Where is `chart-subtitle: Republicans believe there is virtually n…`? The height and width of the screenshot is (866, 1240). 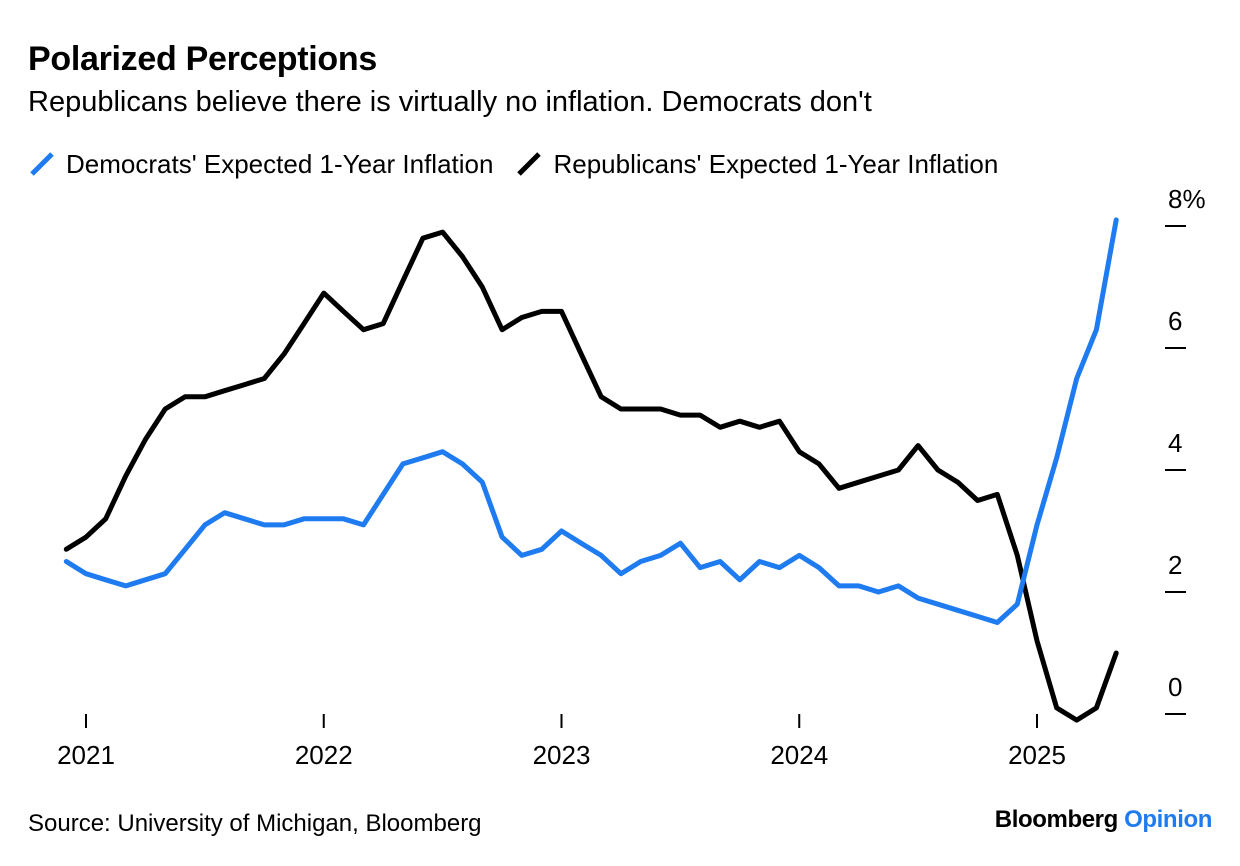 chart-subtitle: Republicans believe there is virtually n… is located at coordinates (450, 102).